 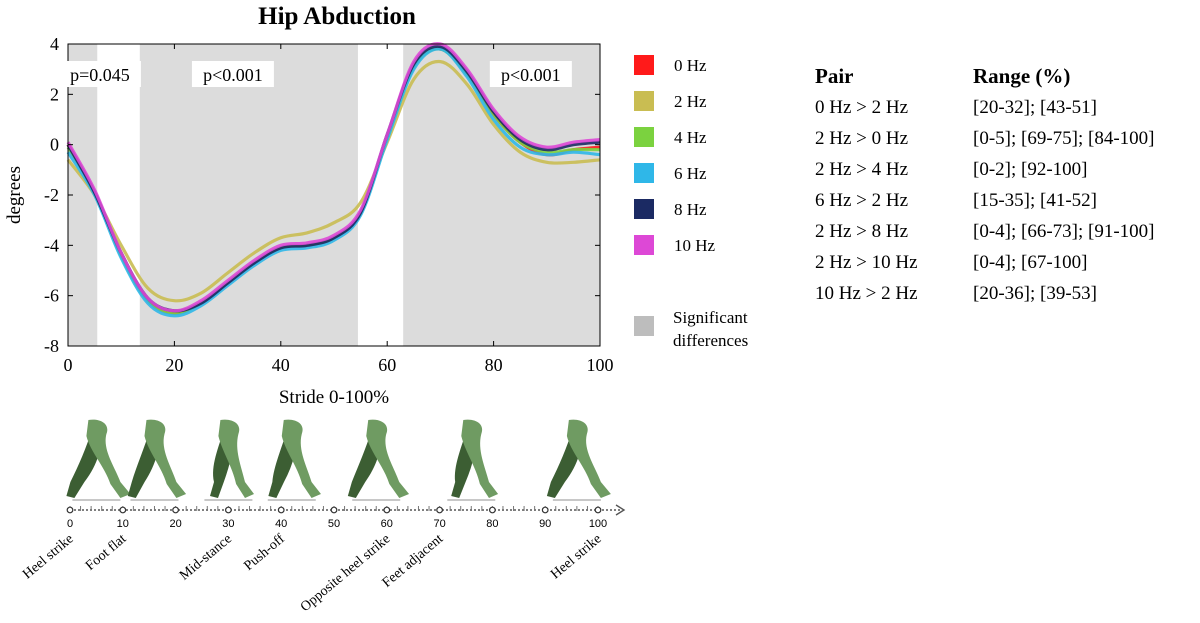 I want to click on p-value-label: p=0.045, so click(x=100, y=75).